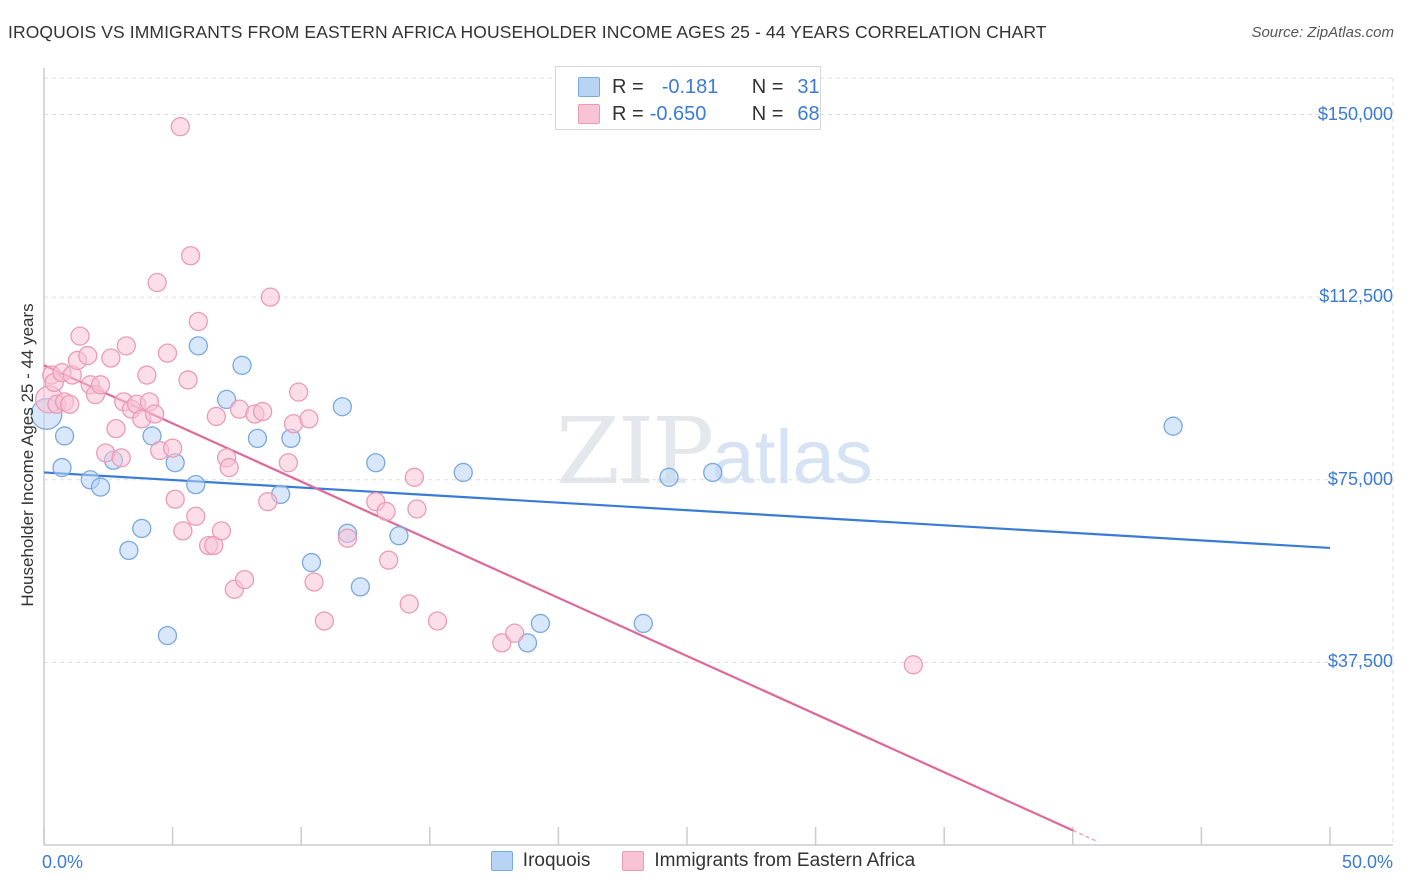 The image size is (1406, 892). I want to click on y-axis-label: Householder Income Ages 25 - 44 years, so click(27, 455).